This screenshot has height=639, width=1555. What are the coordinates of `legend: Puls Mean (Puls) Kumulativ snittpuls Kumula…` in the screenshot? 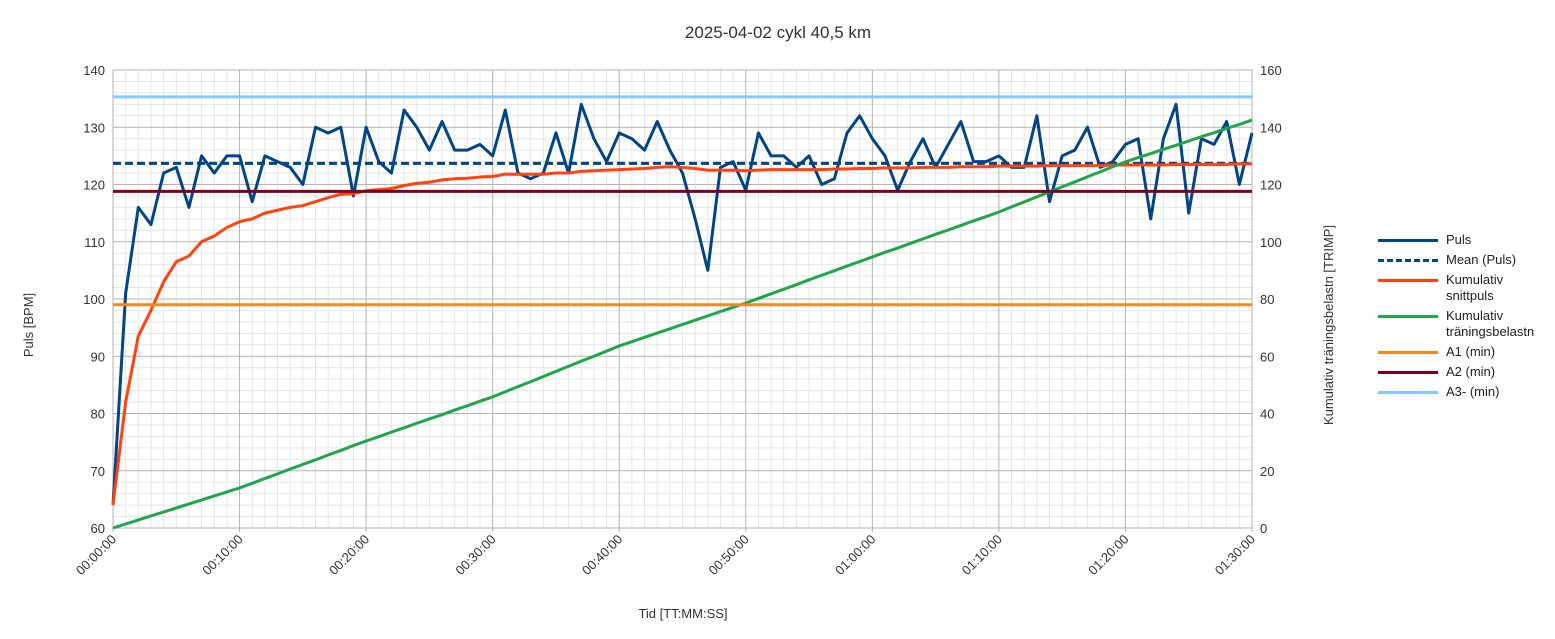 It's located at (1465, 318).